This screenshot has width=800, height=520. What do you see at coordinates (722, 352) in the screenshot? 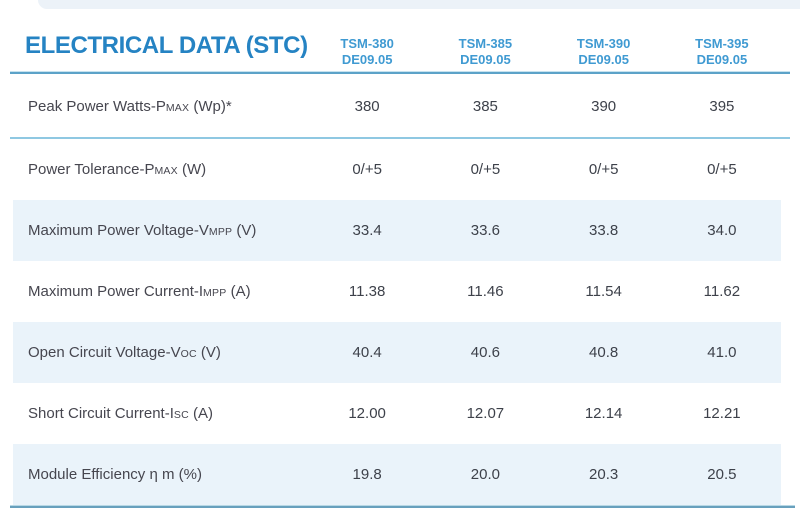
I see `value-cell: 41.0` at bounding box center [722, 352].